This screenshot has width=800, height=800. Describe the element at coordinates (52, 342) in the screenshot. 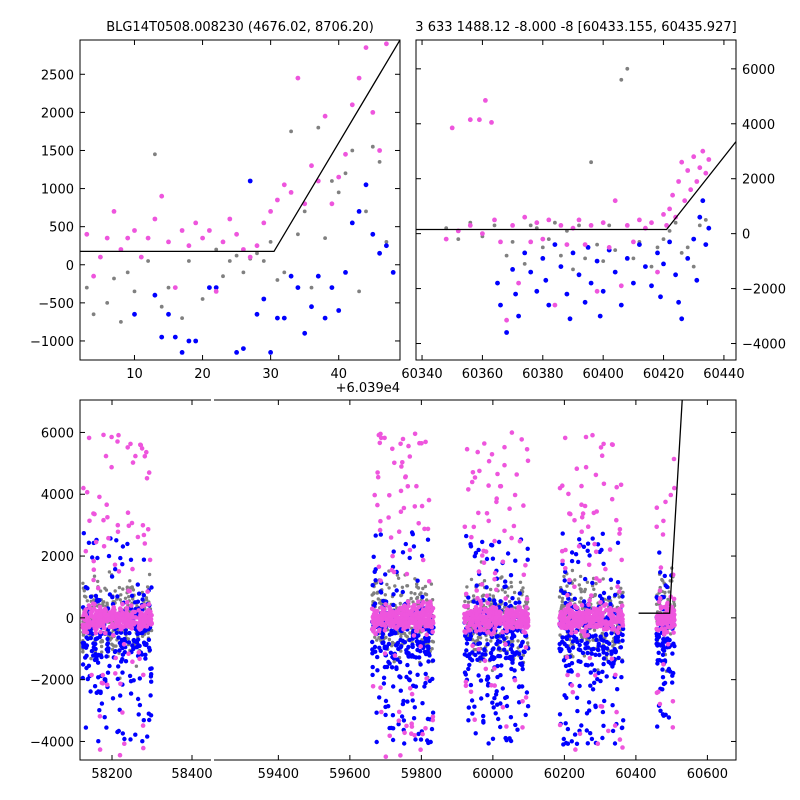

I see `y-tick-label: −1000` at that location.